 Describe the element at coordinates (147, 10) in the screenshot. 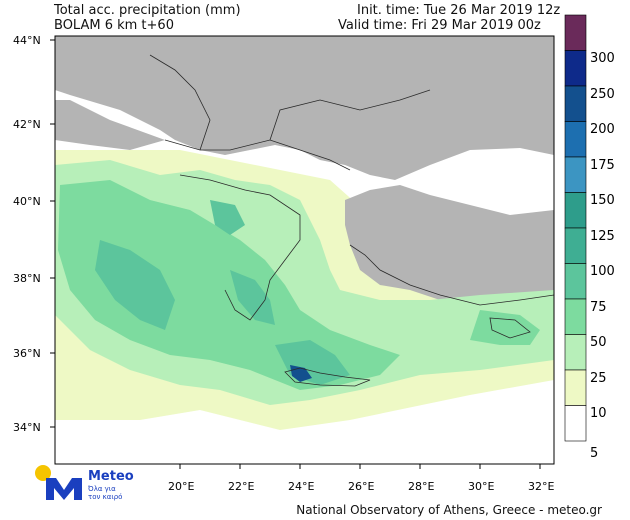

I see `map-title: Total acc. precipitation (mm)` at that location.